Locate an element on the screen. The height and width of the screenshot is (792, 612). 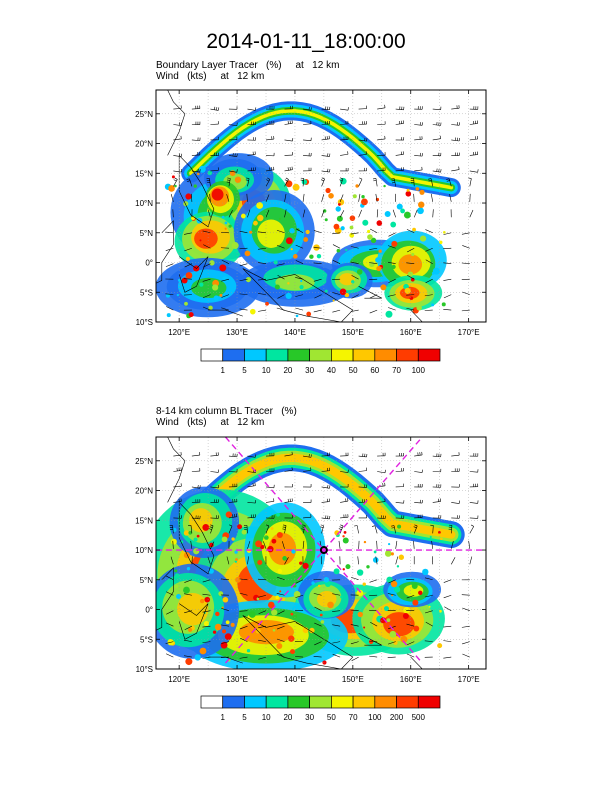
x-tick-label: 130°E is located at coordinates (237, 332).